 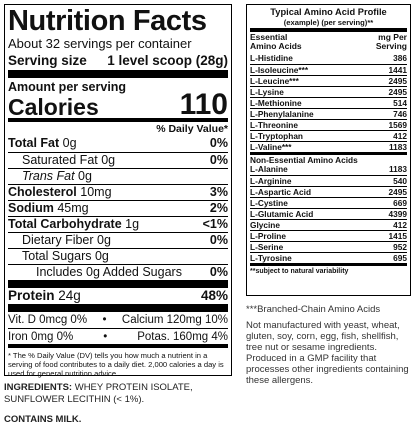 I want to click on nutrient-label: Total Carbohydrate, so click(x=65, y=224).